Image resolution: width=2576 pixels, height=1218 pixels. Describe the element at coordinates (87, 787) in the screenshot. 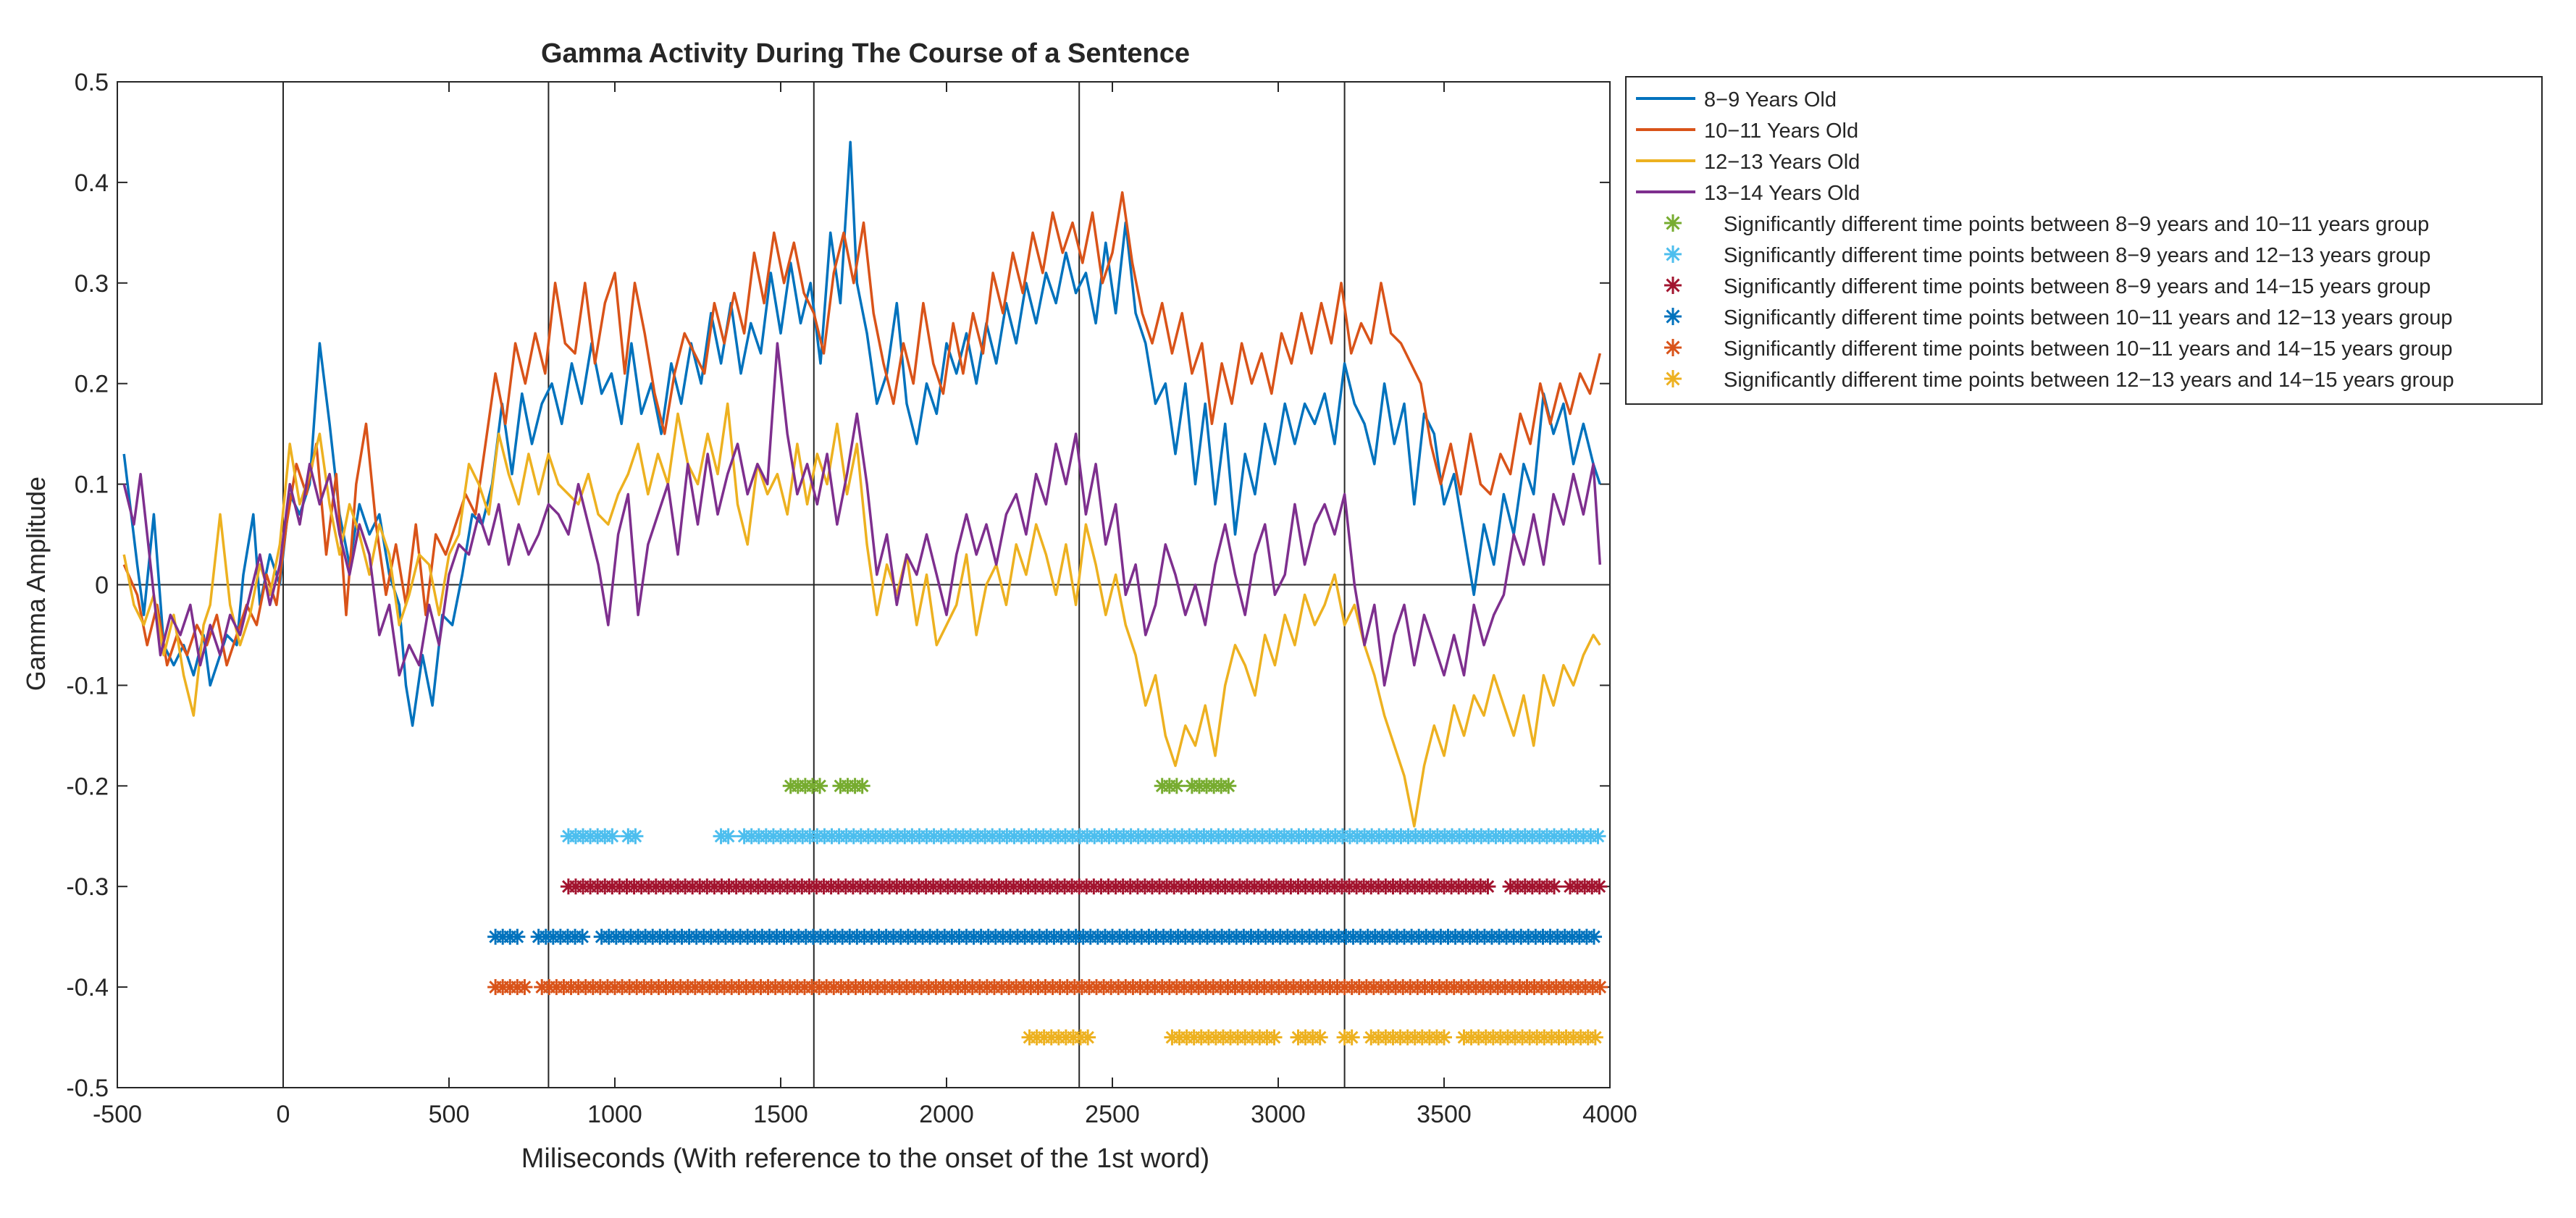

I see `y-tick-label: -0.2` at that location.